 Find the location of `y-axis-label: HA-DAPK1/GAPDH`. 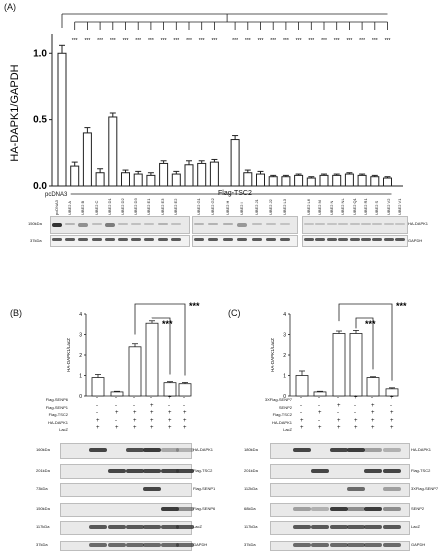

y-axis-label: HA-DAPK1/GAPDH is located at coordinates (15, 112).